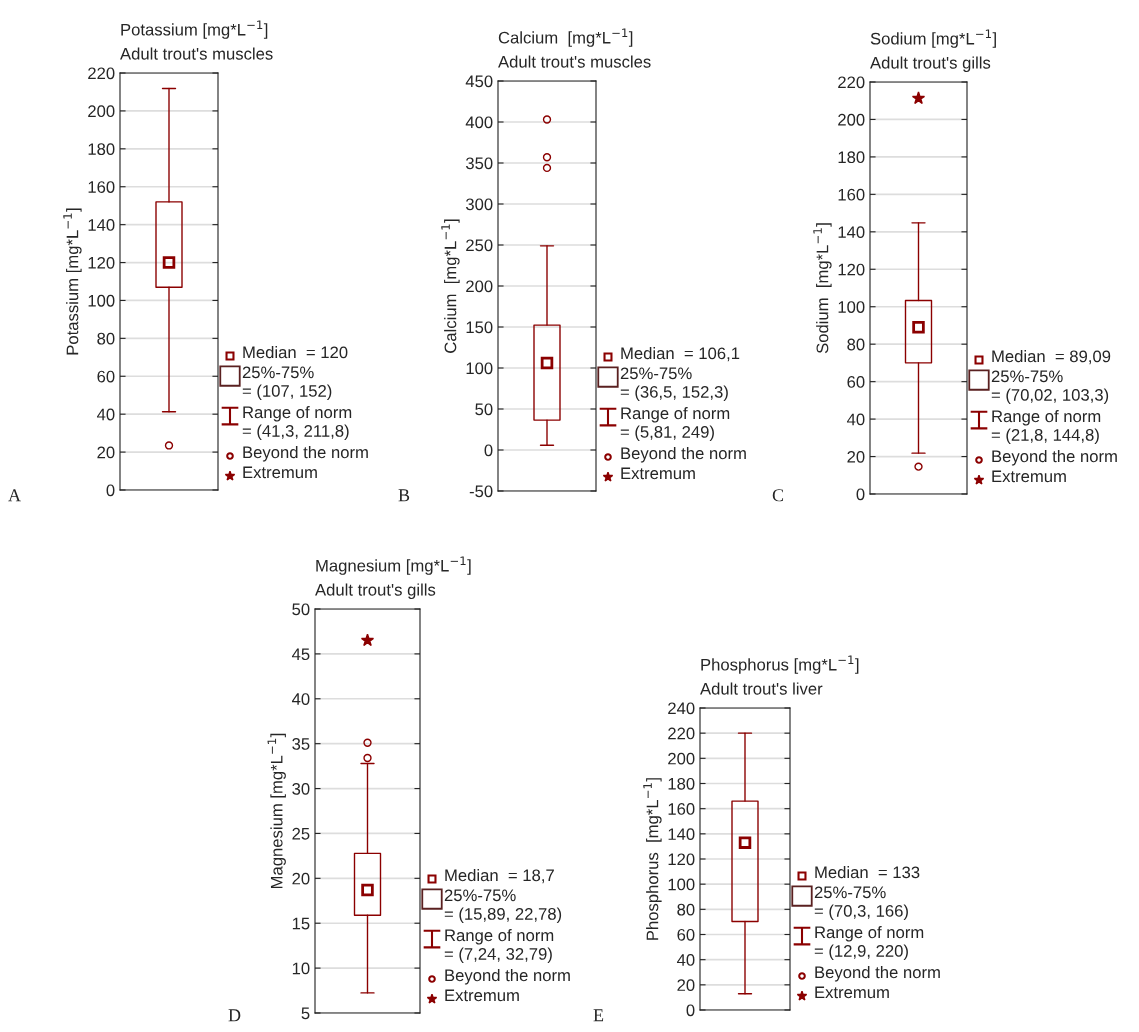 This screenshot has width=1139, height=1032. Describe the element at coordinates (479, 204) in the screenshot. I see `y-tick-label: 300` at that location.